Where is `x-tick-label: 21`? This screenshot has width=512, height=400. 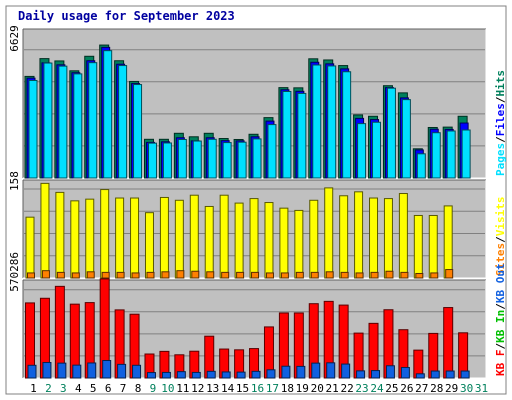
x-tick-label: 21 is located at coordinates (332, 388).